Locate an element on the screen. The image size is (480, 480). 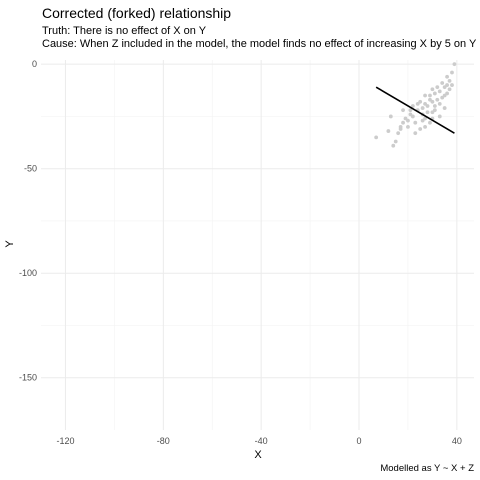
x-tick-label: 40 is located at coordinates (457, 441).